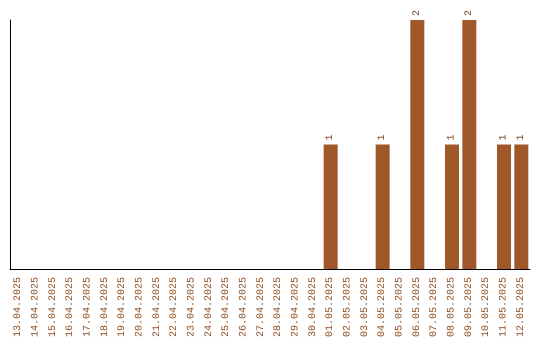 This screenshot has width=540, height=340. I want to click on x-tick-label: 24.04.2025, so click(209, 307).